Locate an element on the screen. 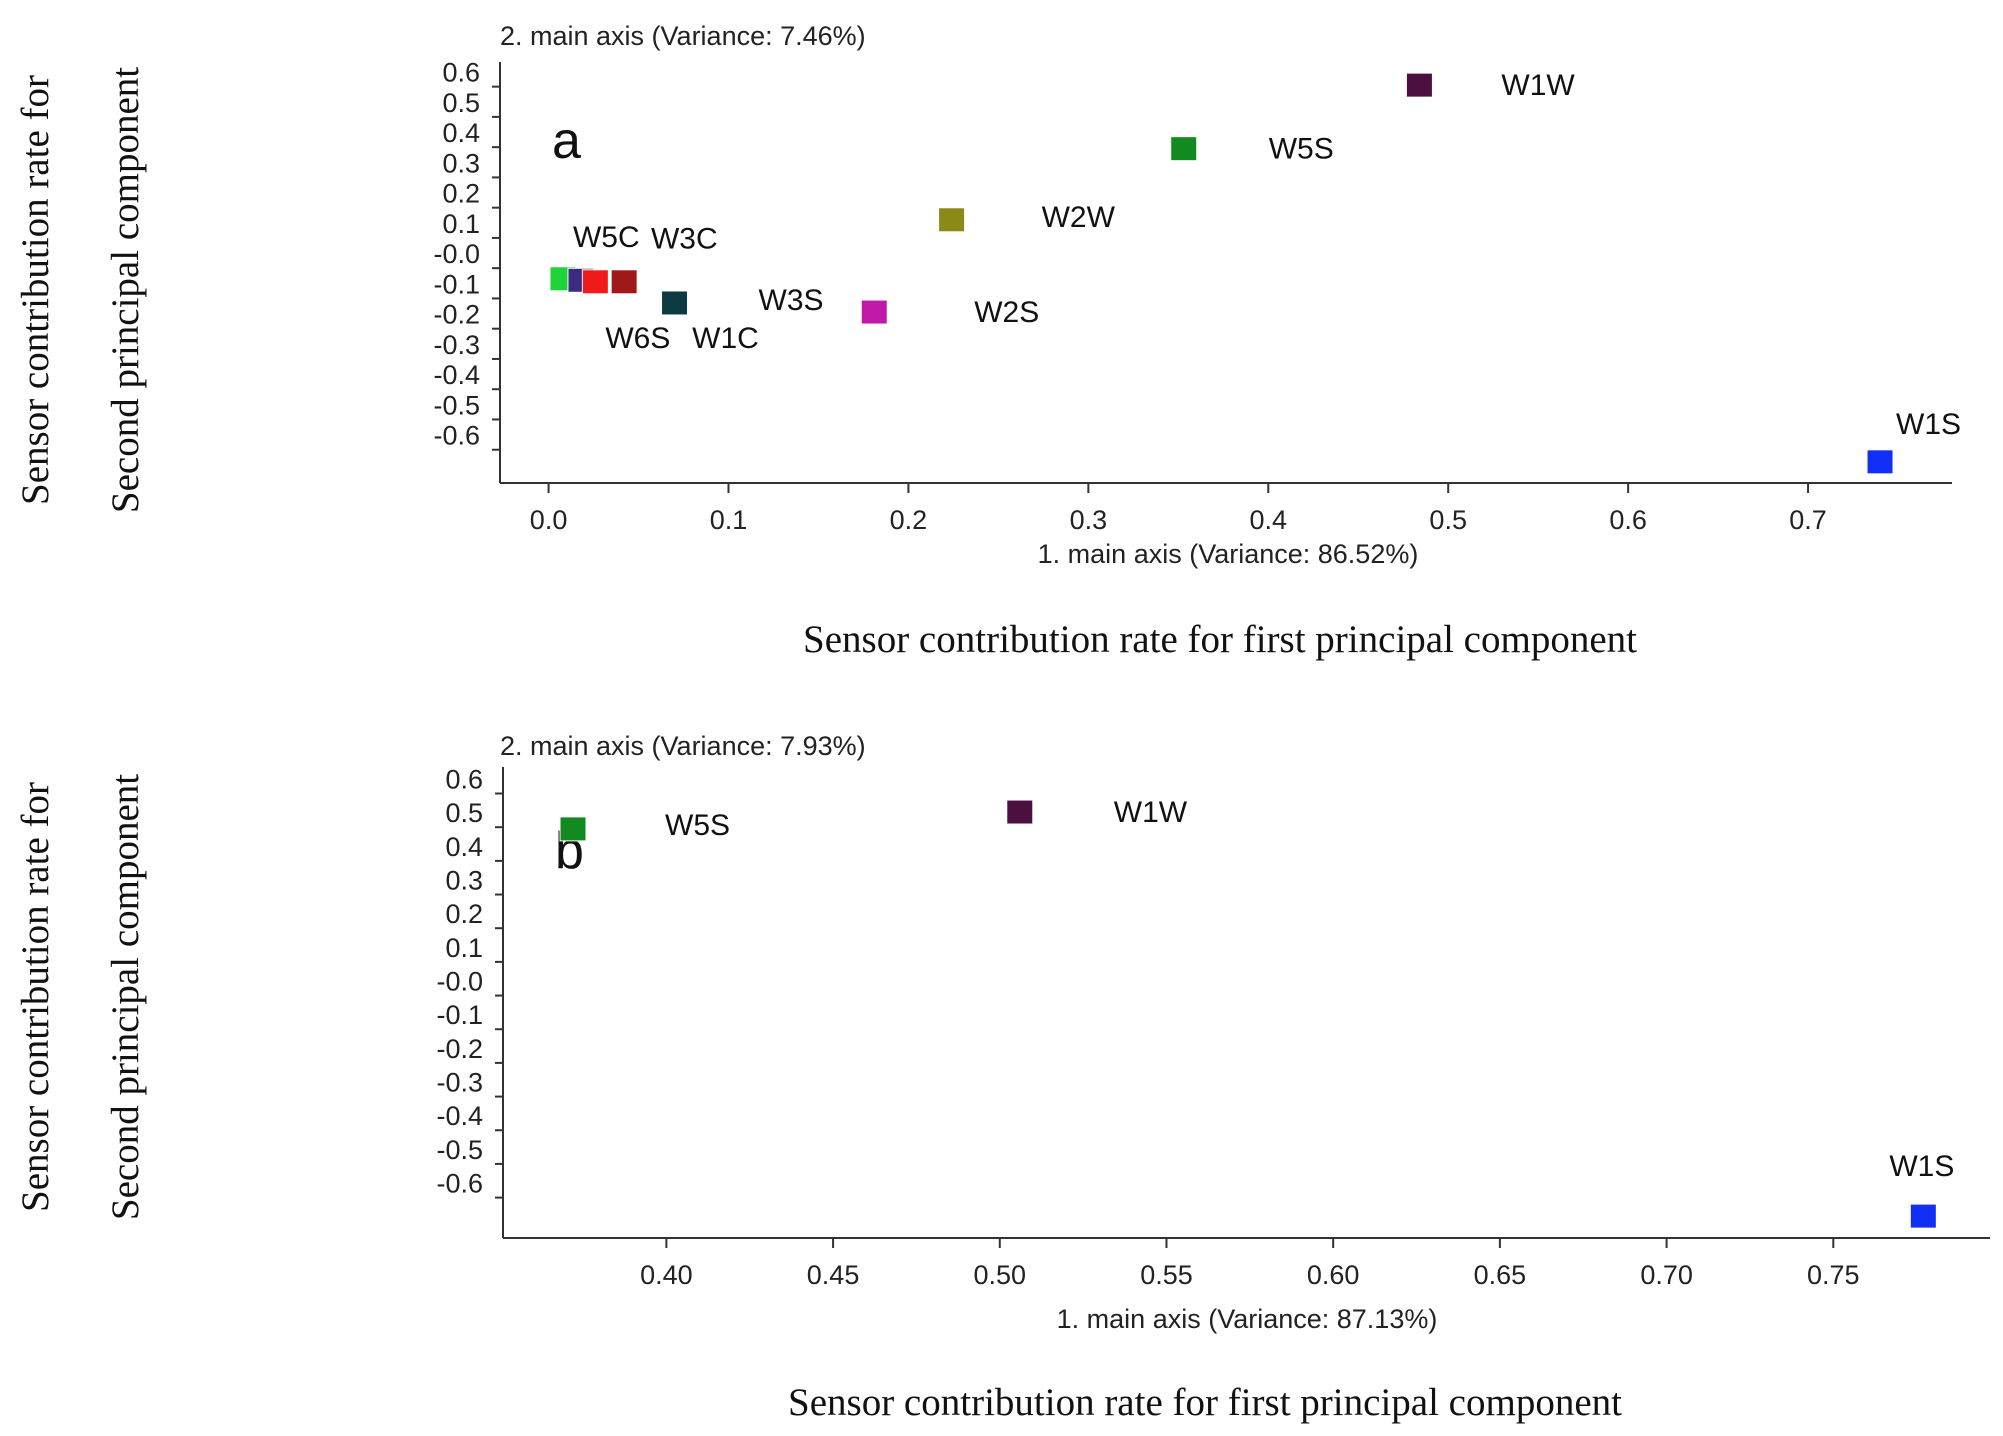  x-tick-label: 0.5 is located at coordinates (1448, 520).